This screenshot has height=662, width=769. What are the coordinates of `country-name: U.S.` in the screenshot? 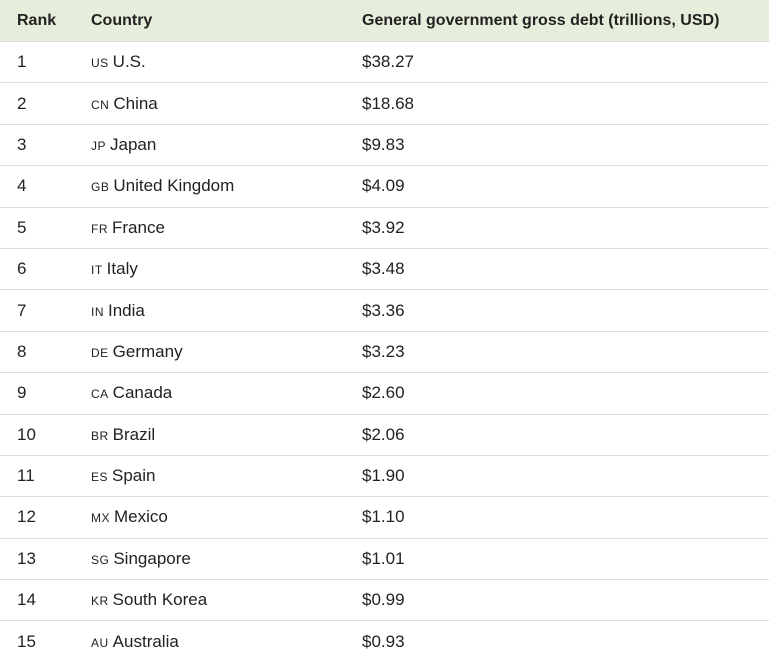 It's located at (129, 62).